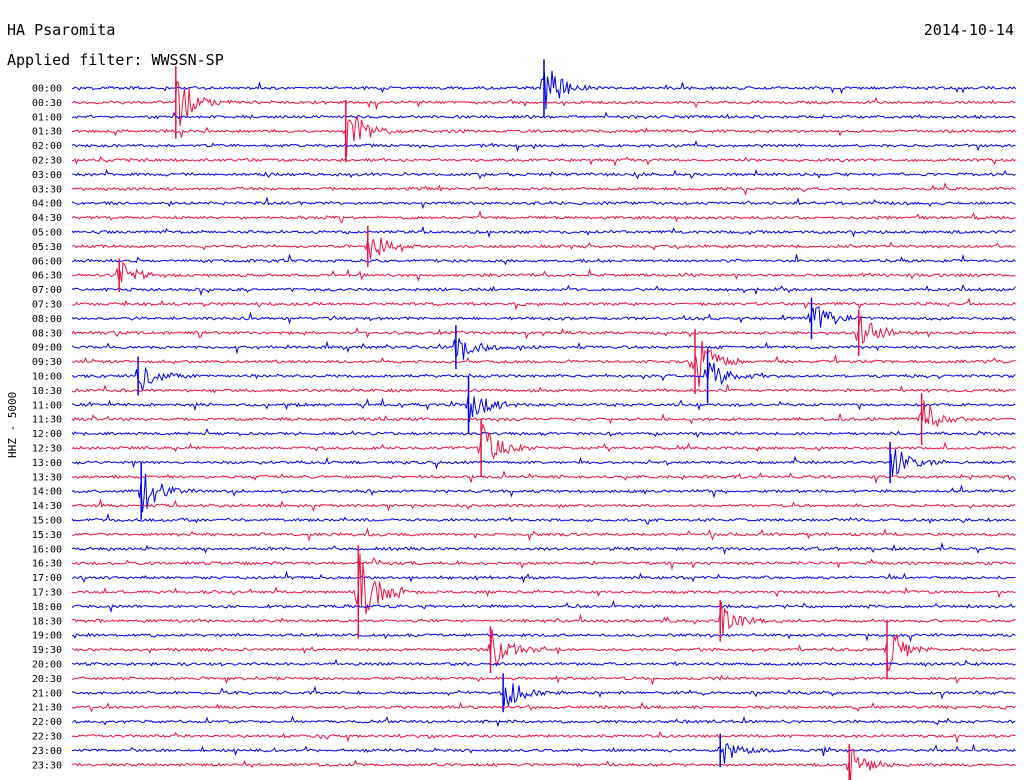 This screenshot has height=780, width=1024. What do you see at coordinates (47, 362) in the screenshot?
I see `row-time-label: 09:30` at bounding box center [47, 362].